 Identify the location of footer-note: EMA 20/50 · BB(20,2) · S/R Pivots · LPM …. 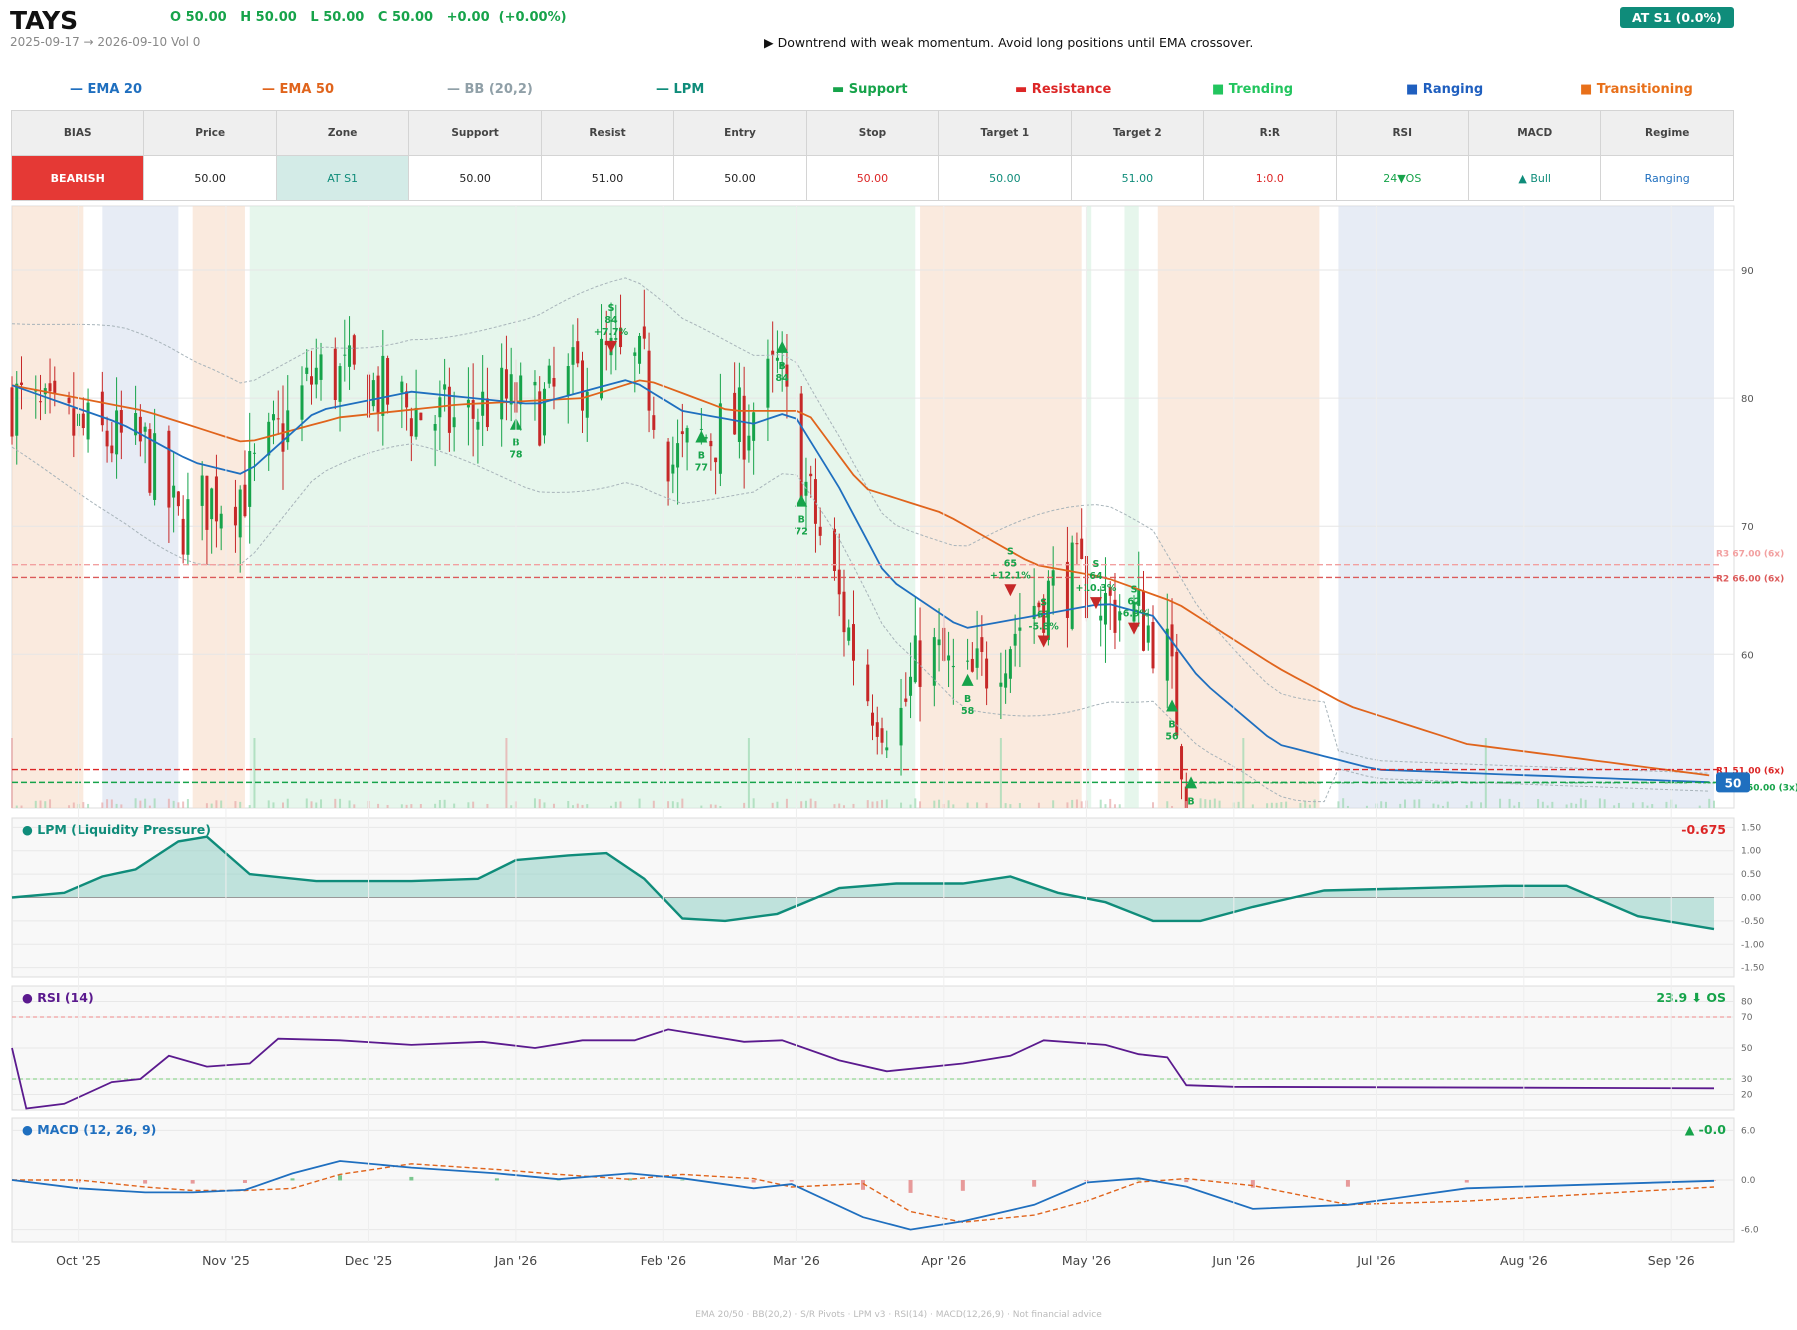
(898, 1315).